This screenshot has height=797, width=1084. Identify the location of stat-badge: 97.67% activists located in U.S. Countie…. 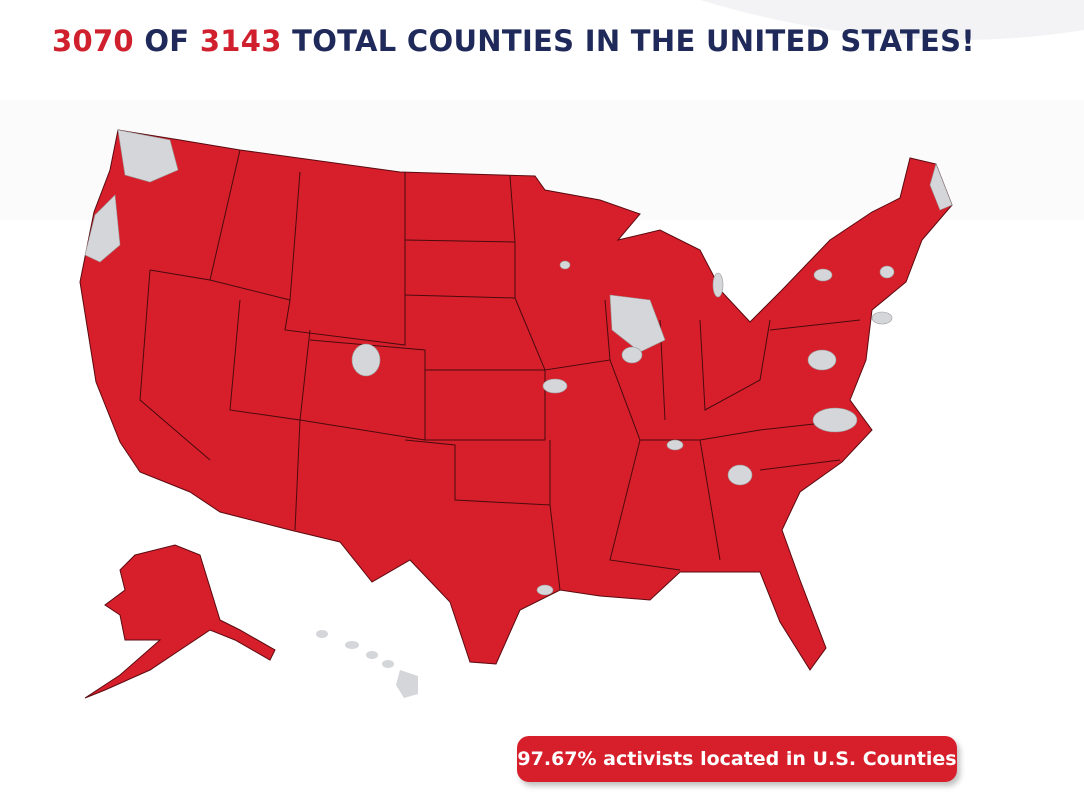
(737, 759).